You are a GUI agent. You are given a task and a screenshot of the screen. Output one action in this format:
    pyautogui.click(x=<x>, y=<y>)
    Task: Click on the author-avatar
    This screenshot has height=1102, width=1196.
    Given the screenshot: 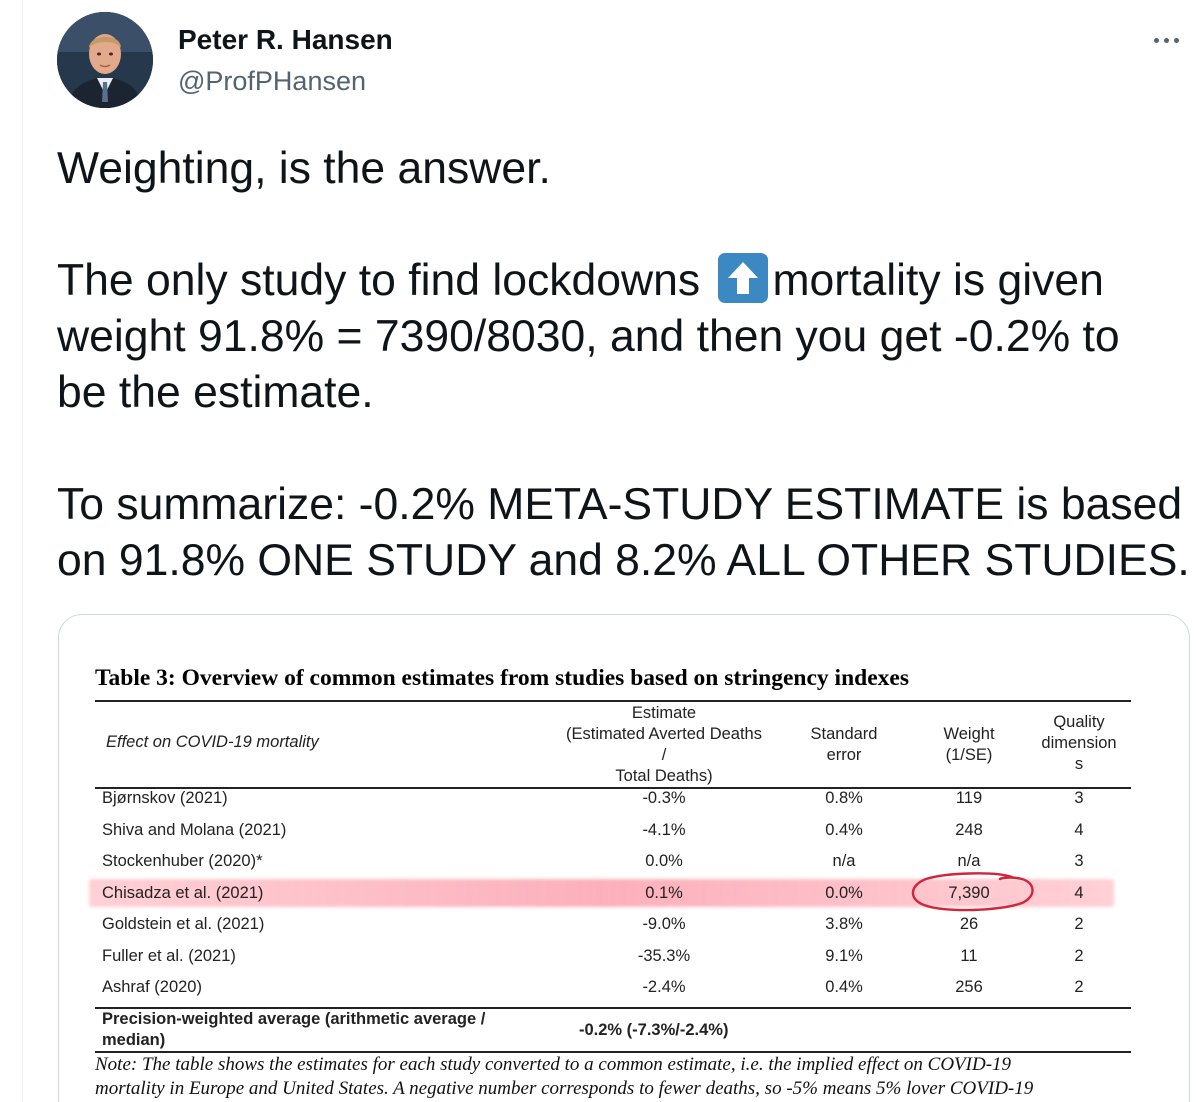 What is the action you would take?
    pyautogui.click(x=105, y=60)
    